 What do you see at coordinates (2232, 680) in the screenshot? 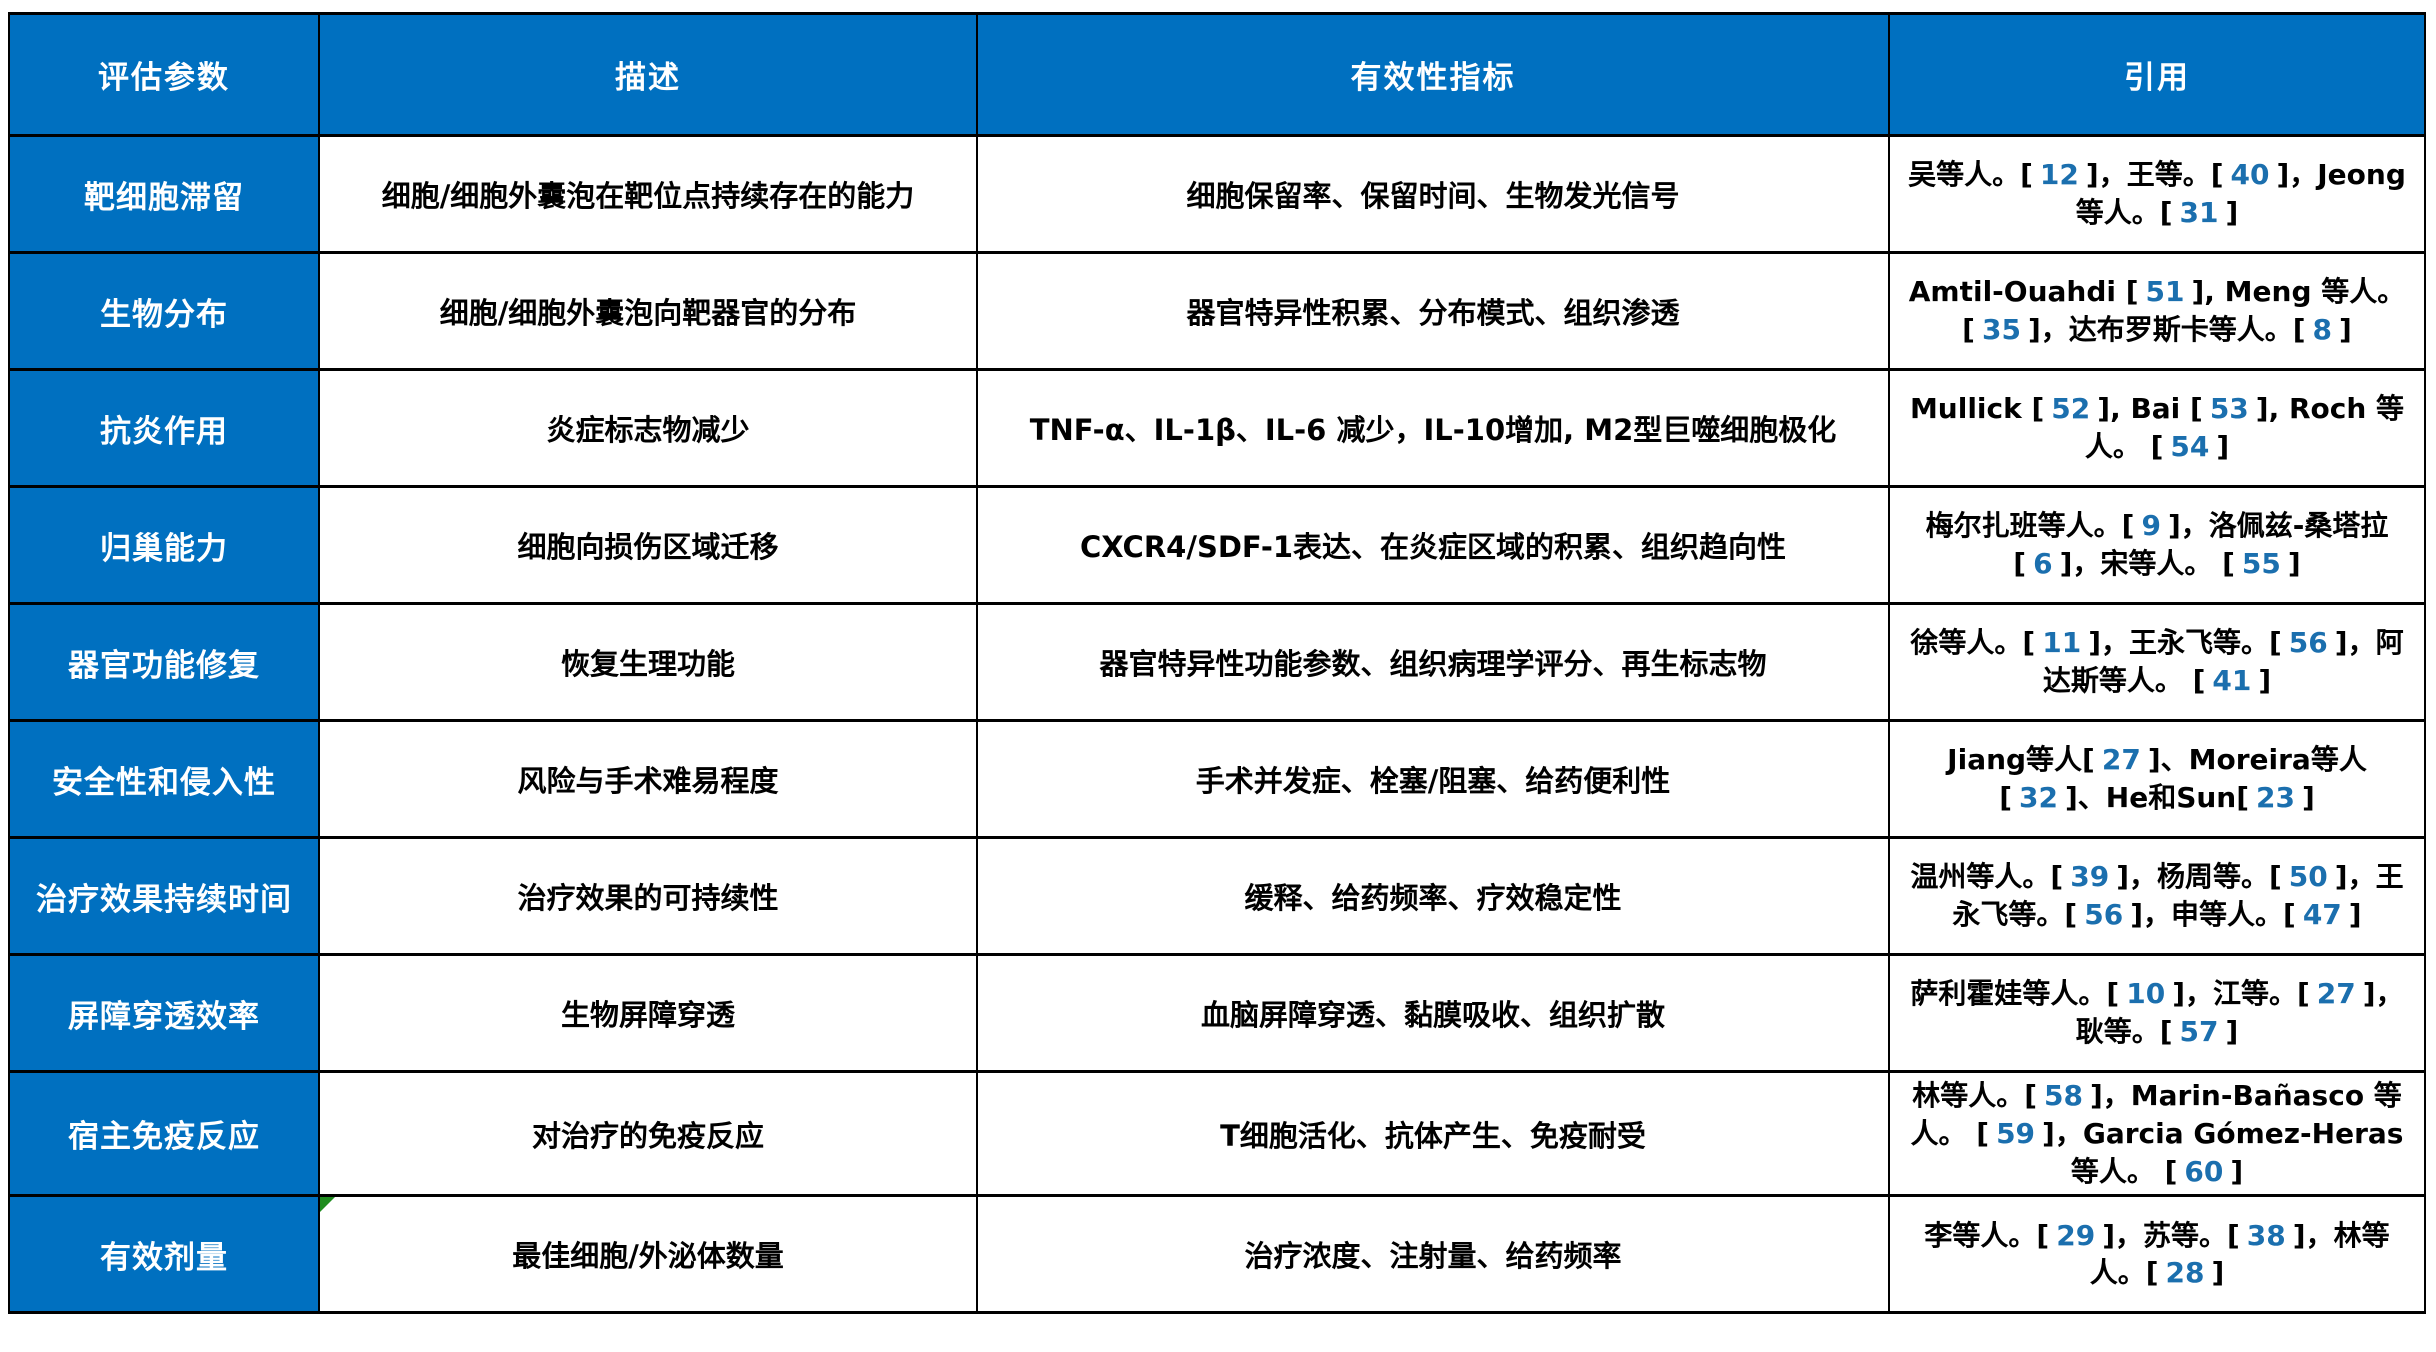
I see `citation-ref: 41` at bounding box center [2232, 680].